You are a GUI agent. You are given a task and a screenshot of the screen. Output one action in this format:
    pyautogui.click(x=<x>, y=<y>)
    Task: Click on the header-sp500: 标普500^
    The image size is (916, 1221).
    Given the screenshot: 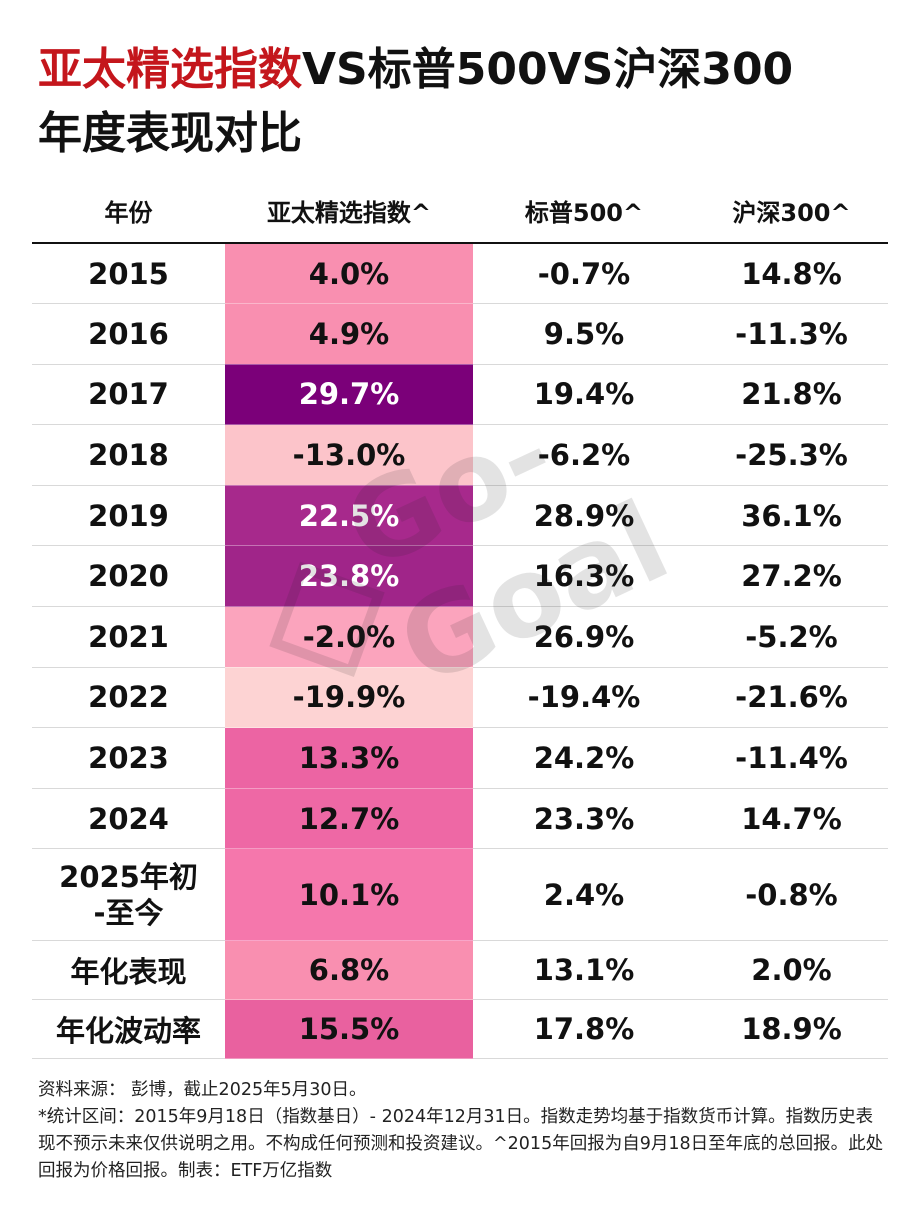 What is the action you would take?
    pyautogui.click(x=584, y=211)
    